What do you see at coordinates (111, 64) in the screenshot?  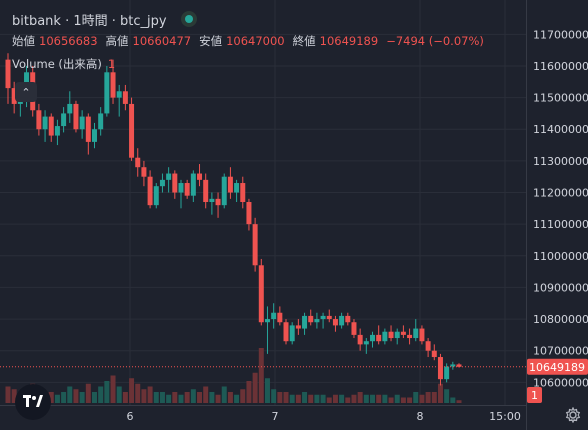 I see `volume-value: 1` at bounding box center [111, 64].